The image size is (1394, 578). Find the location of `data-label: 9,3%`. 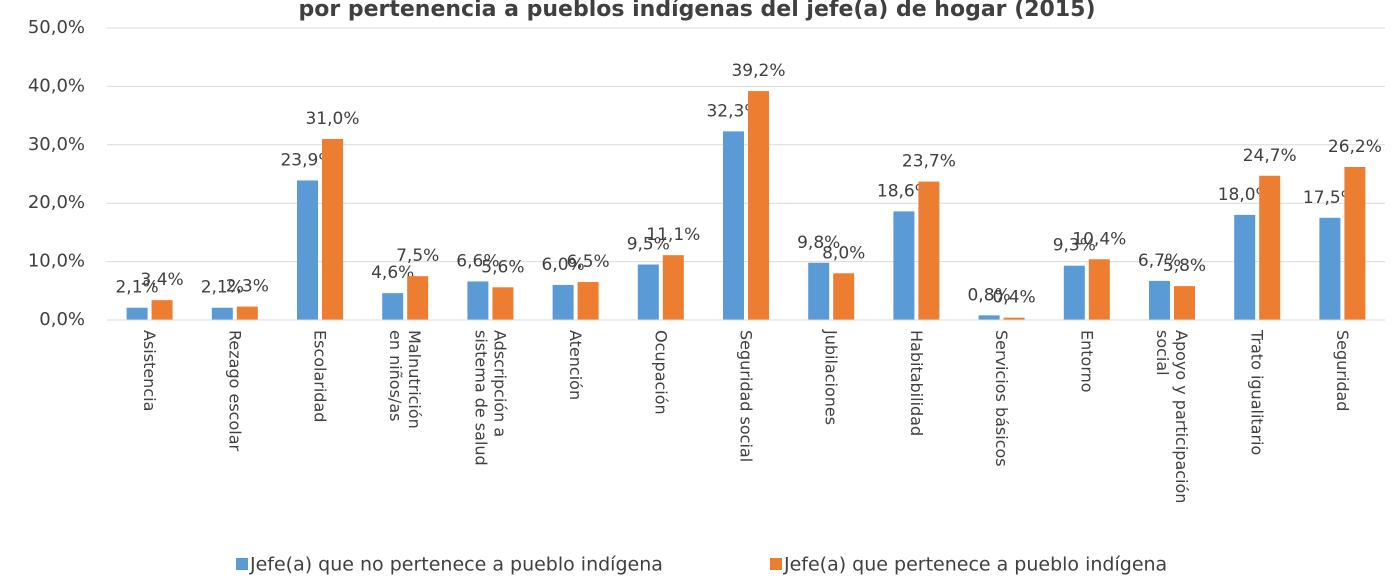

data-label: 9,3% is located at coordinates (1074, 246).